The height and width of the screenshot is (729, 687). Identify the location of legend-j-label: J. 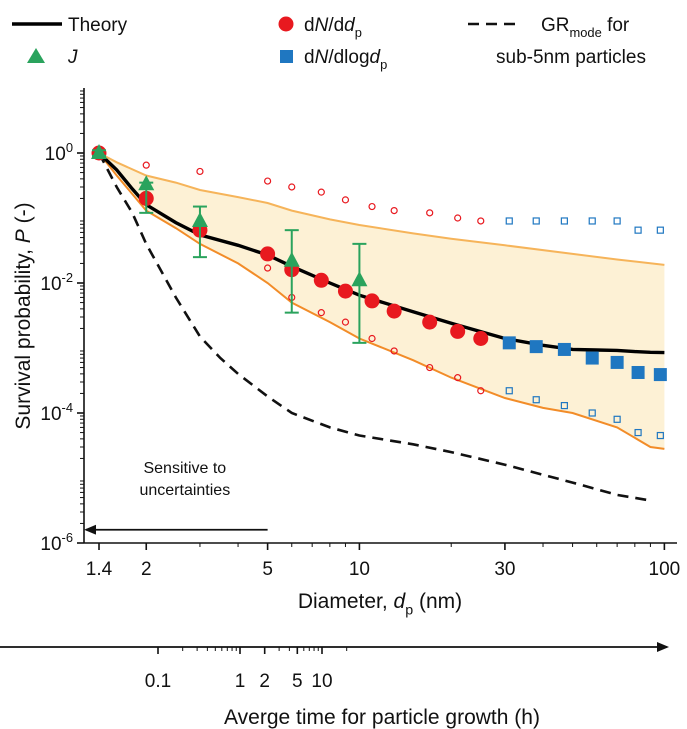
(72, 57).